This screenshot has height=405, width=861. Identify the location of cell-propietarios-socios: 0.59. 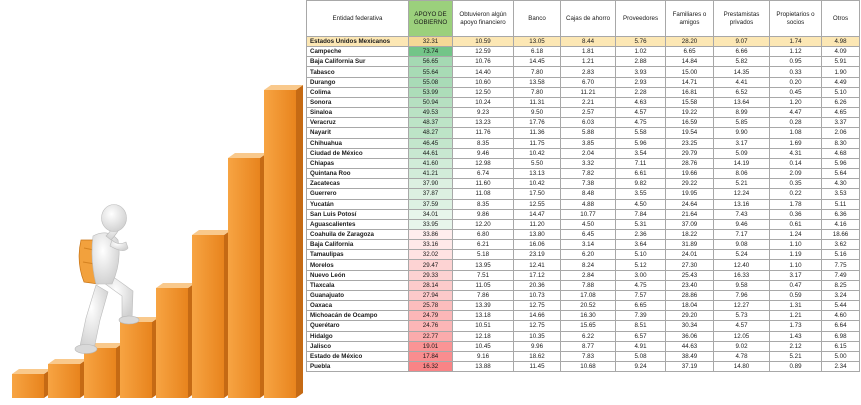
(795, 295).